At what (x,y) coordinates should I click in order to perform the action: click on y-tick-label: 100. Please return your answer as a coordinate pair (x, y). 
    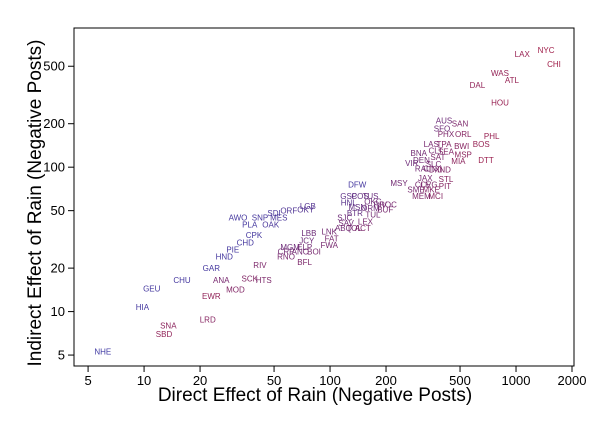
    Looking at the image, I should click on (54, 167).